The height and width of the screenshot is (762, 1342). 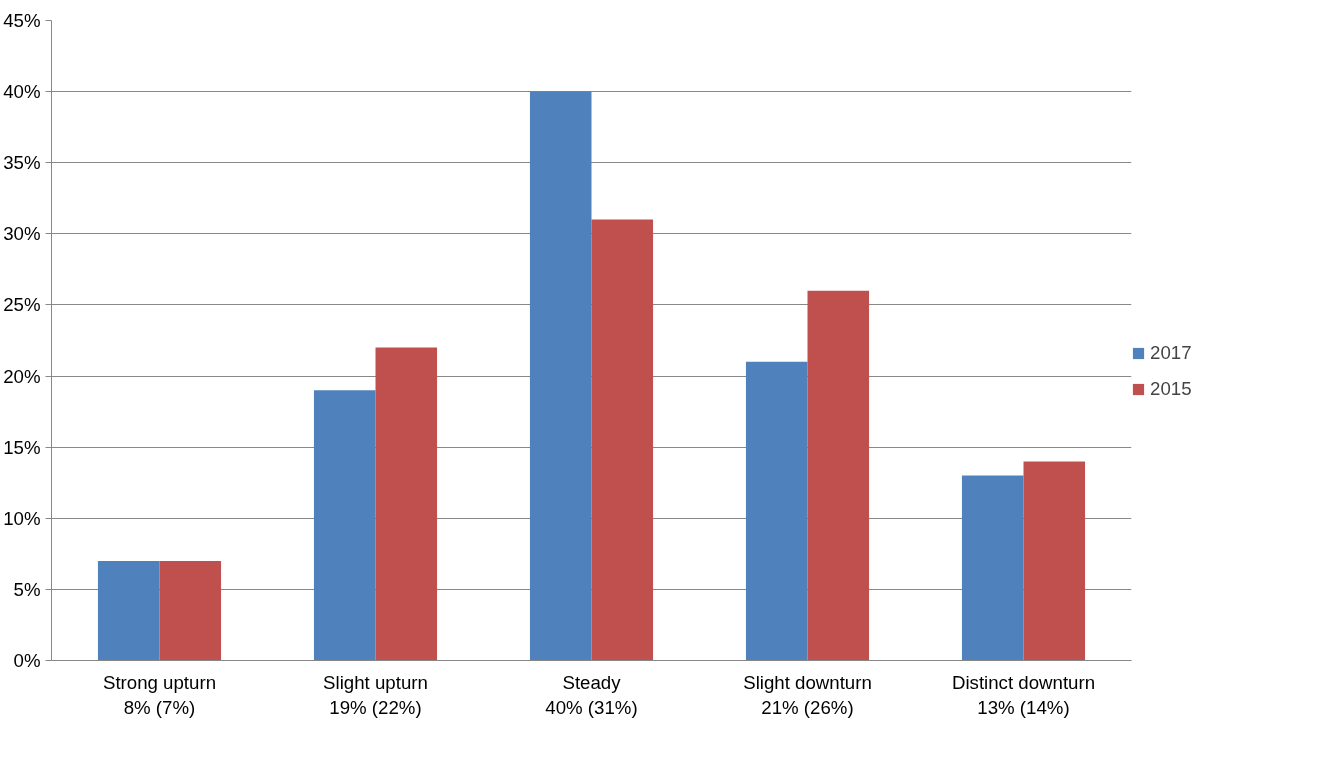 What do you see at coordinates (1171, 353) in the screenshot?
I see `legend-label: 2017` at bounding box center [1171, 353].